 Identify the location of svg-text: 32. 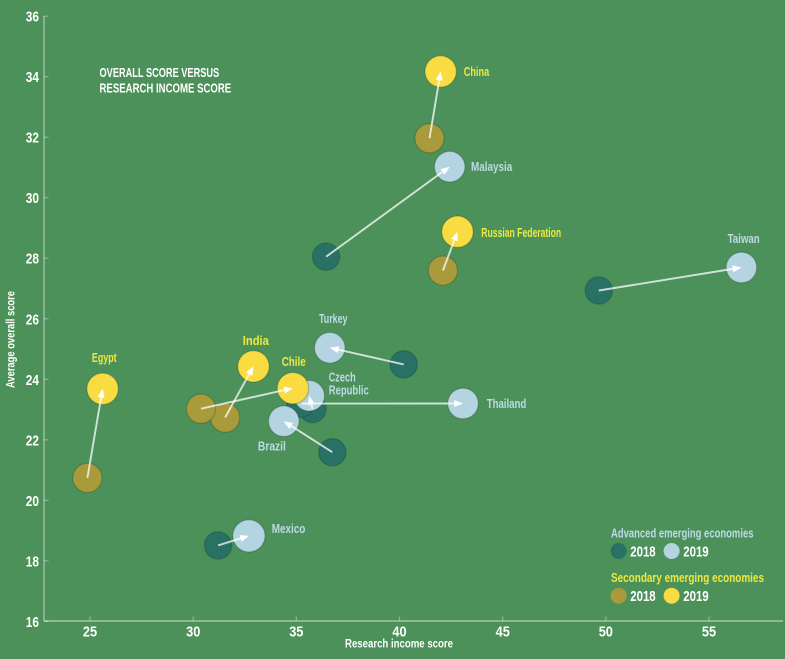
(32, 138).